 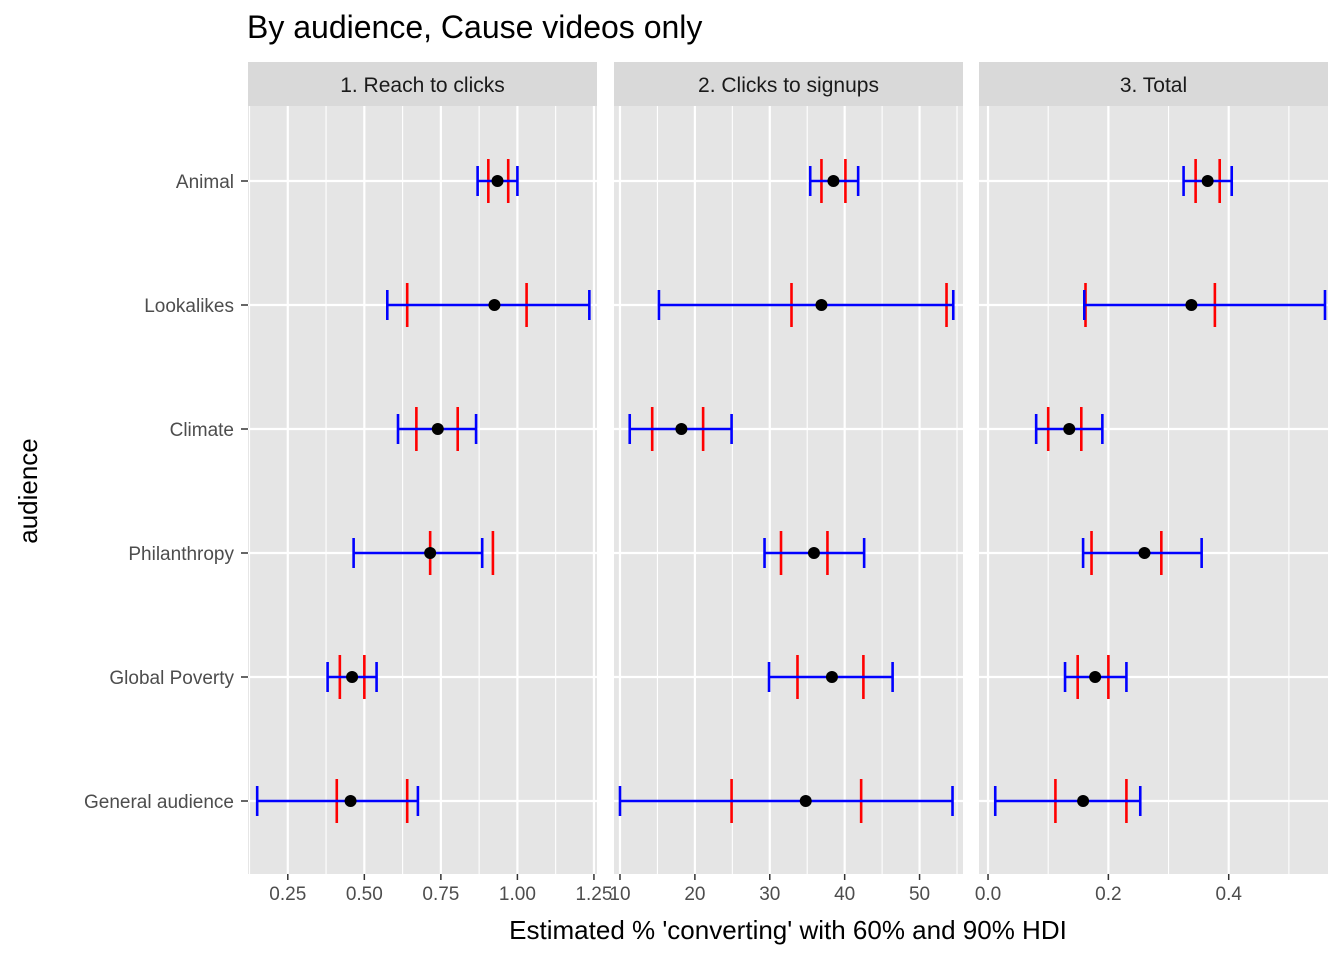 I want to click on y-tick-label: Philanthropy, so click(x=181, y=554).